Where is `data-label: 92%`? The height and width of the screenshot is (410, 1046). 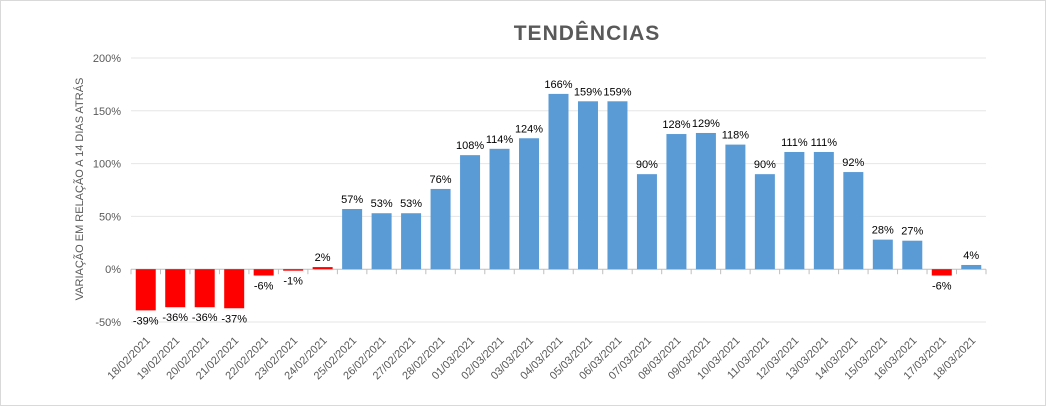
data-label: 92% is located at coordinates (853, 163).